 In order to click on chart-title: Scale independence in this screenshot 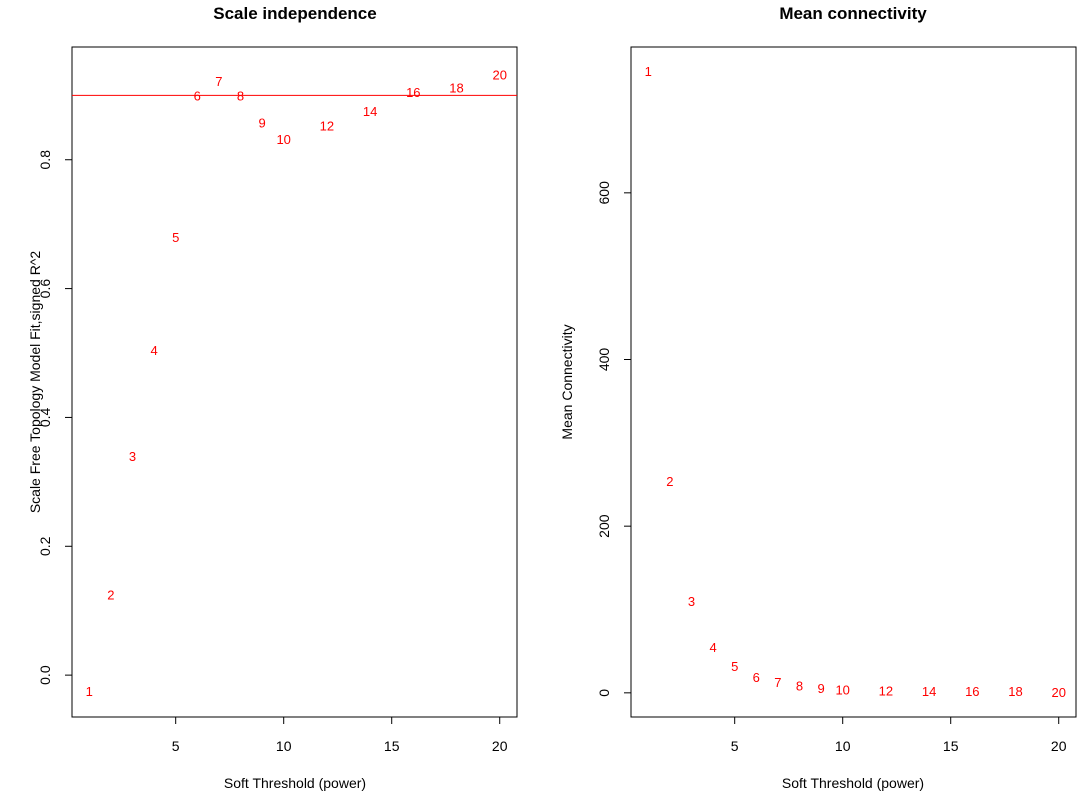, I will do `click(294, 13)`.